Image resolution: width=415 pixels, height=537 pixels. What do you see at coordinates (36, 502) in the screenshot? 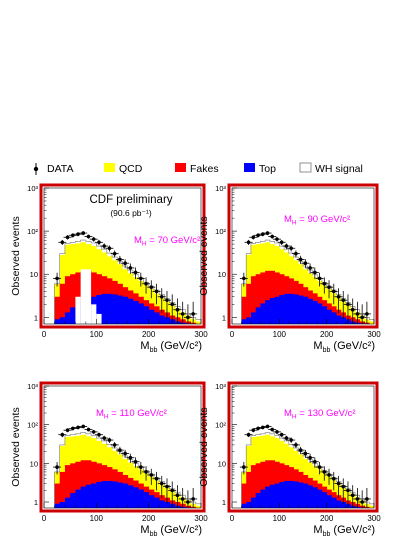
I see `y-tick-label: 1` at bounding box center [36, 502].